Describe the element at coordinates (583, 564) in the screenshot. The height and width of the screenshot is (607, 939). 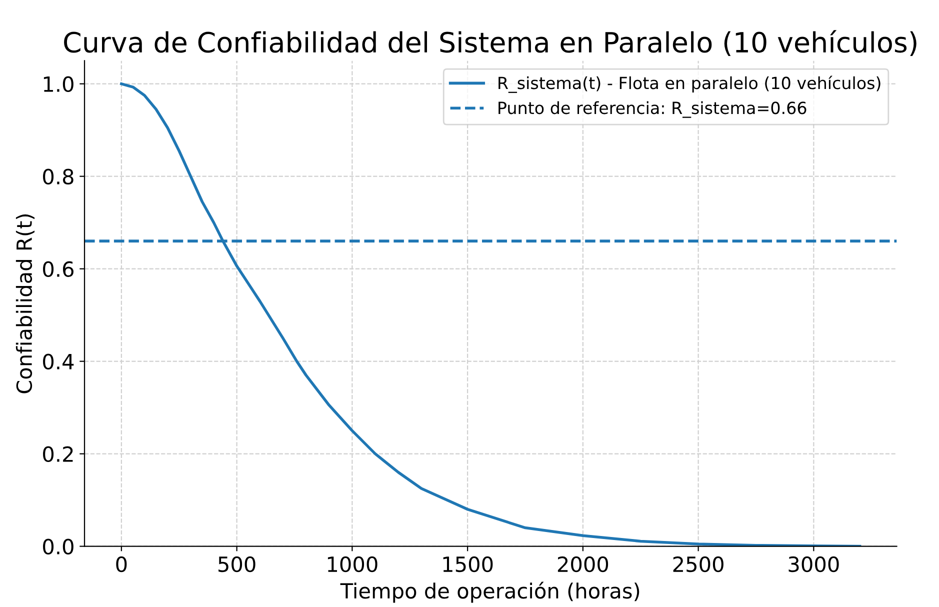
I see `x-tick-label: 2000` at that location.